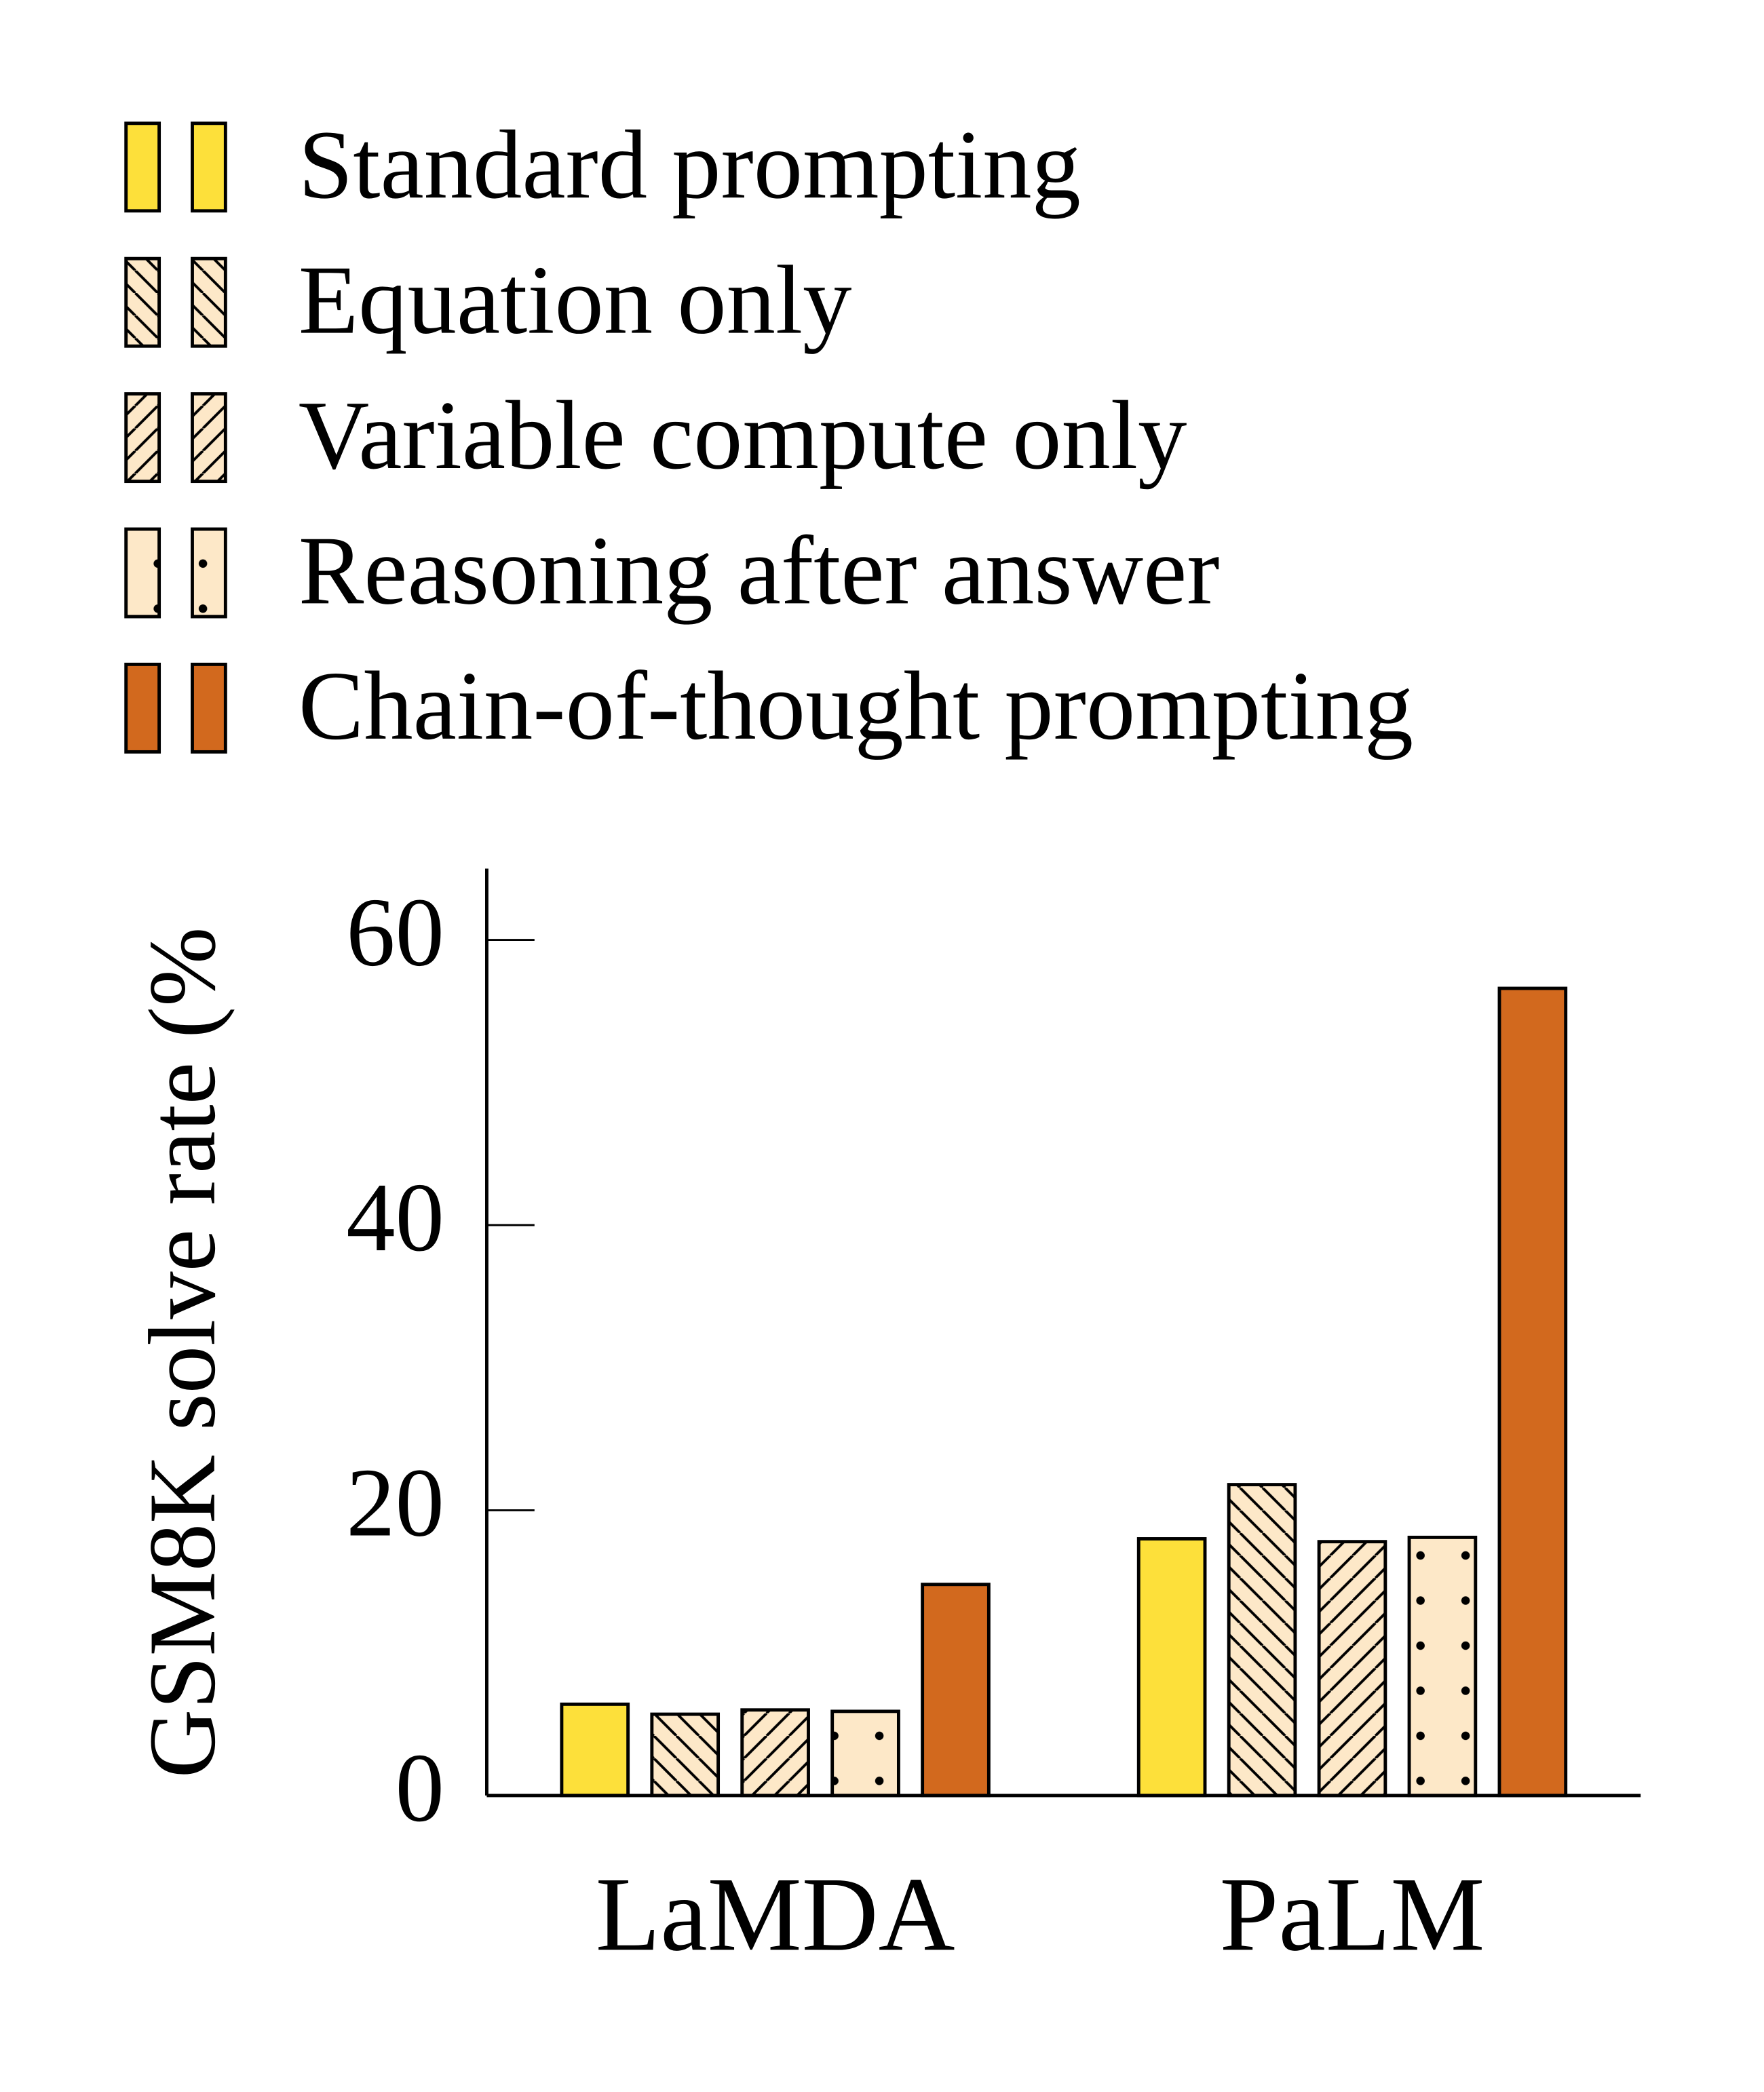  I want to click on y-tick-label: 60, so click(395, 933).